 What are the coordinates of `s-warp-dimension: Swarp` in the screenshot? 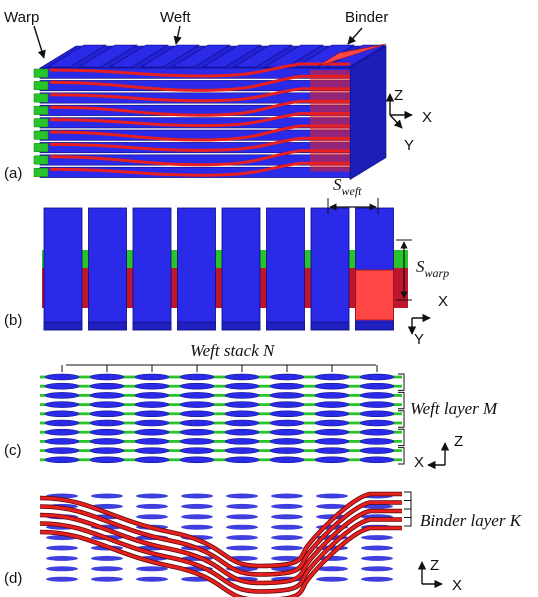 It's located at (422, 270).